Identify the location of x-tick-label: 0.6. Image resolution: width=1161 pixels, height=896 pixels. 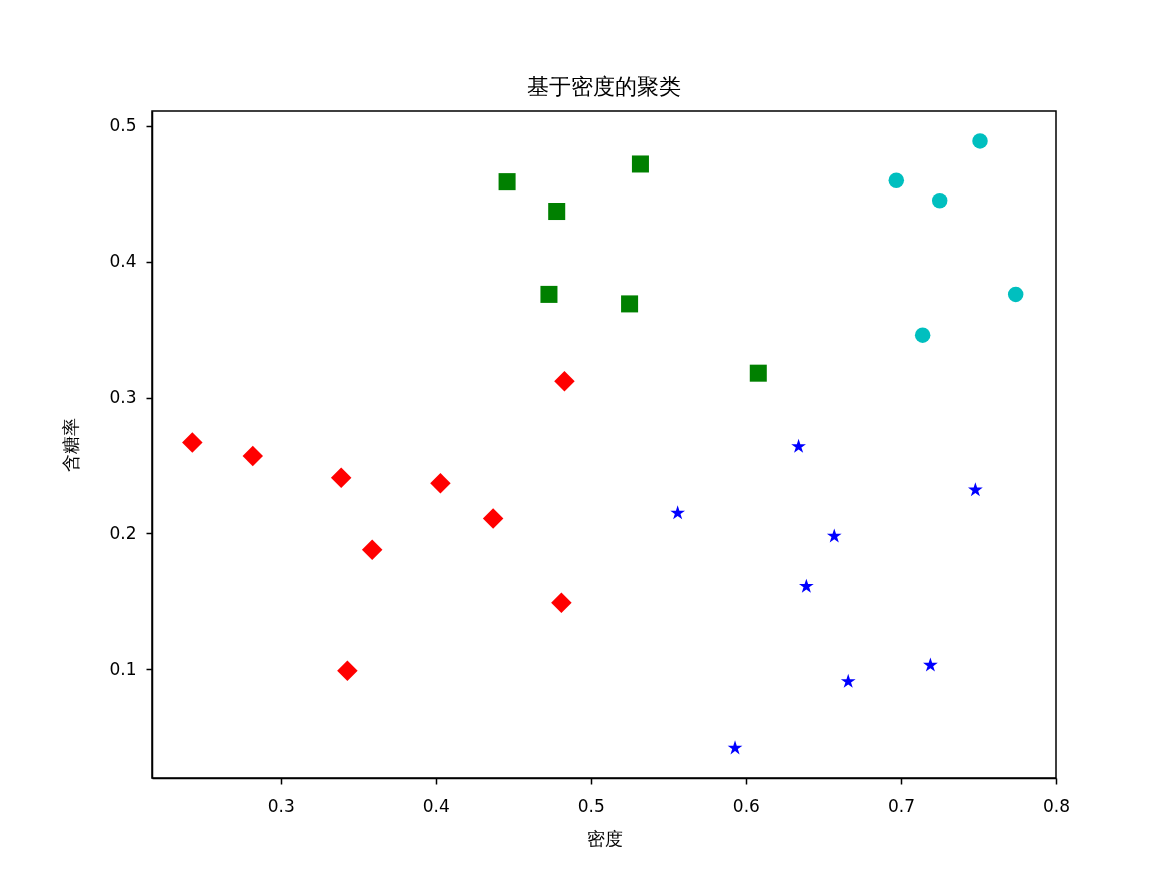
(746, 805).